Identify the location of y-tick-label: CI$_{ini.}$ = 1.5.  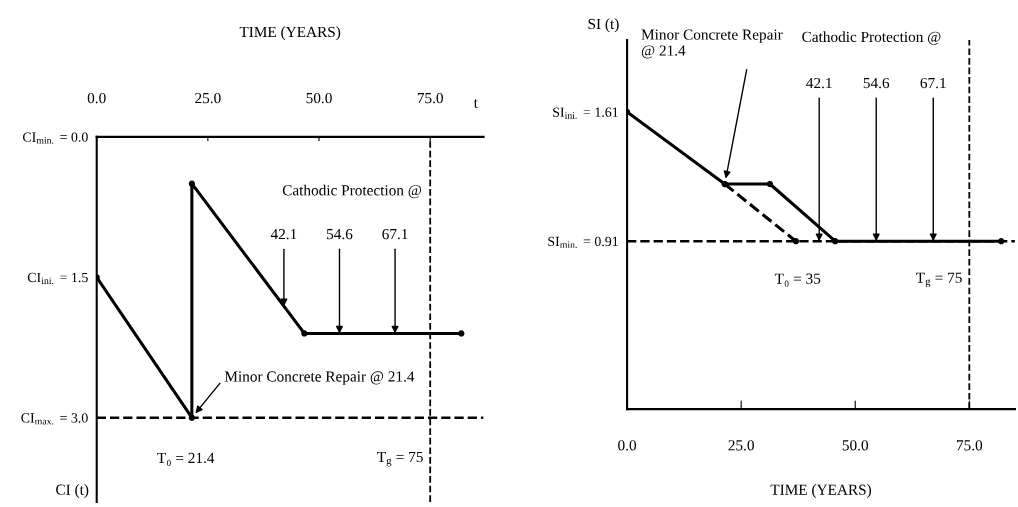
(57, 278).